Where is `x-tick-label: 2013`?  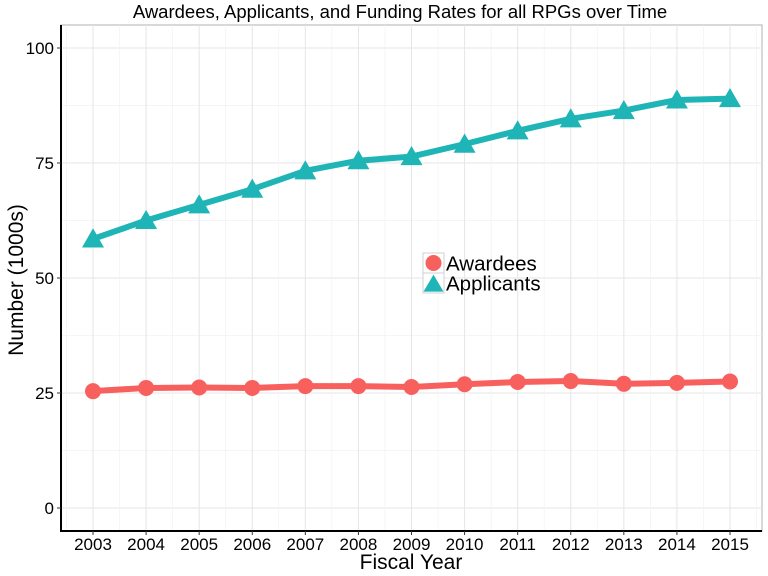
x-tick-label: 2013 is located at coordinates (624, 544).